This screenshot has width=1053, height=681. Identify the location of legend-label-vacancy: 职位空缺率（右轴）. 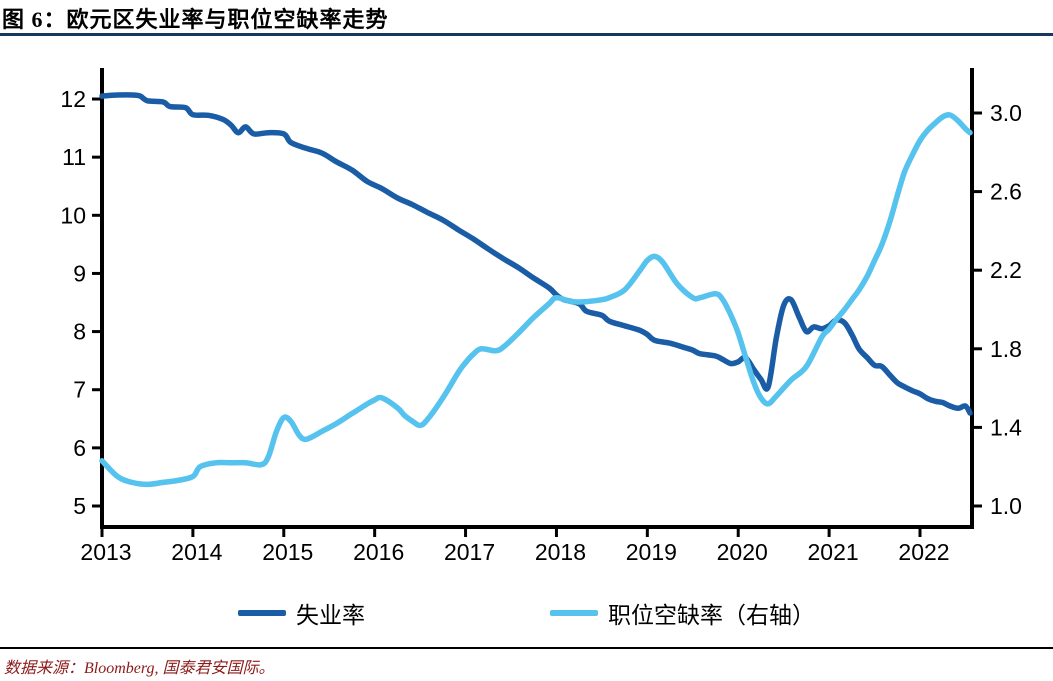
(711, 615).